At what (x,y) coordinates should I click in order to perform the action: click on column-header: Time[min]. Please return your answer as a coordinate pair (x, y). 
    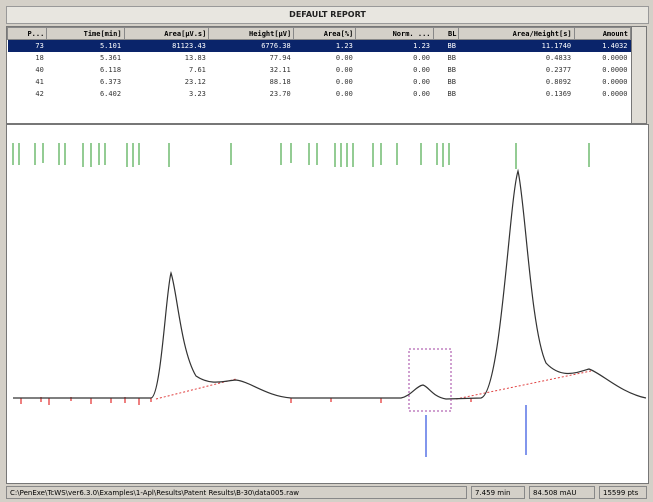
    Looking at the image, I should click on (85, 33).